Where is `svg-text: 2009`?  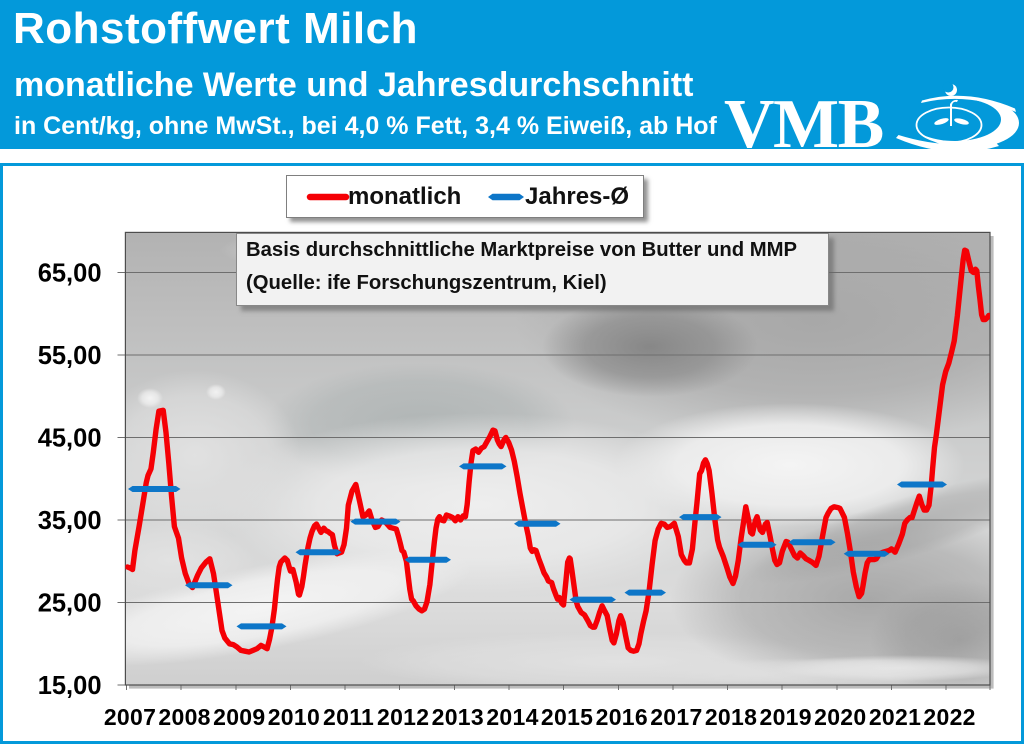
svg-text: 2009 is located at coordinates (239, 717).